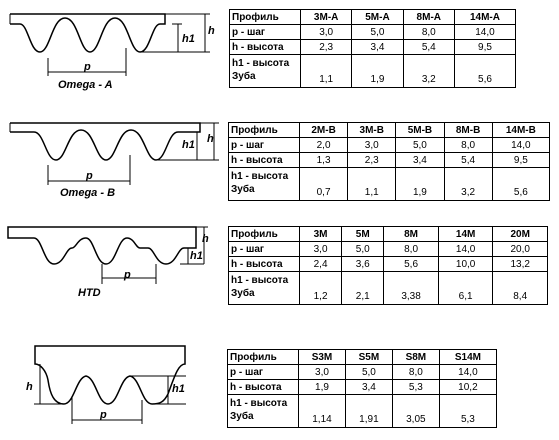 This screenshot has height=440, width=559. Describe the element at coordinates (368, 357) in the screenshot. I see `profile-cell: S5M` at that location.